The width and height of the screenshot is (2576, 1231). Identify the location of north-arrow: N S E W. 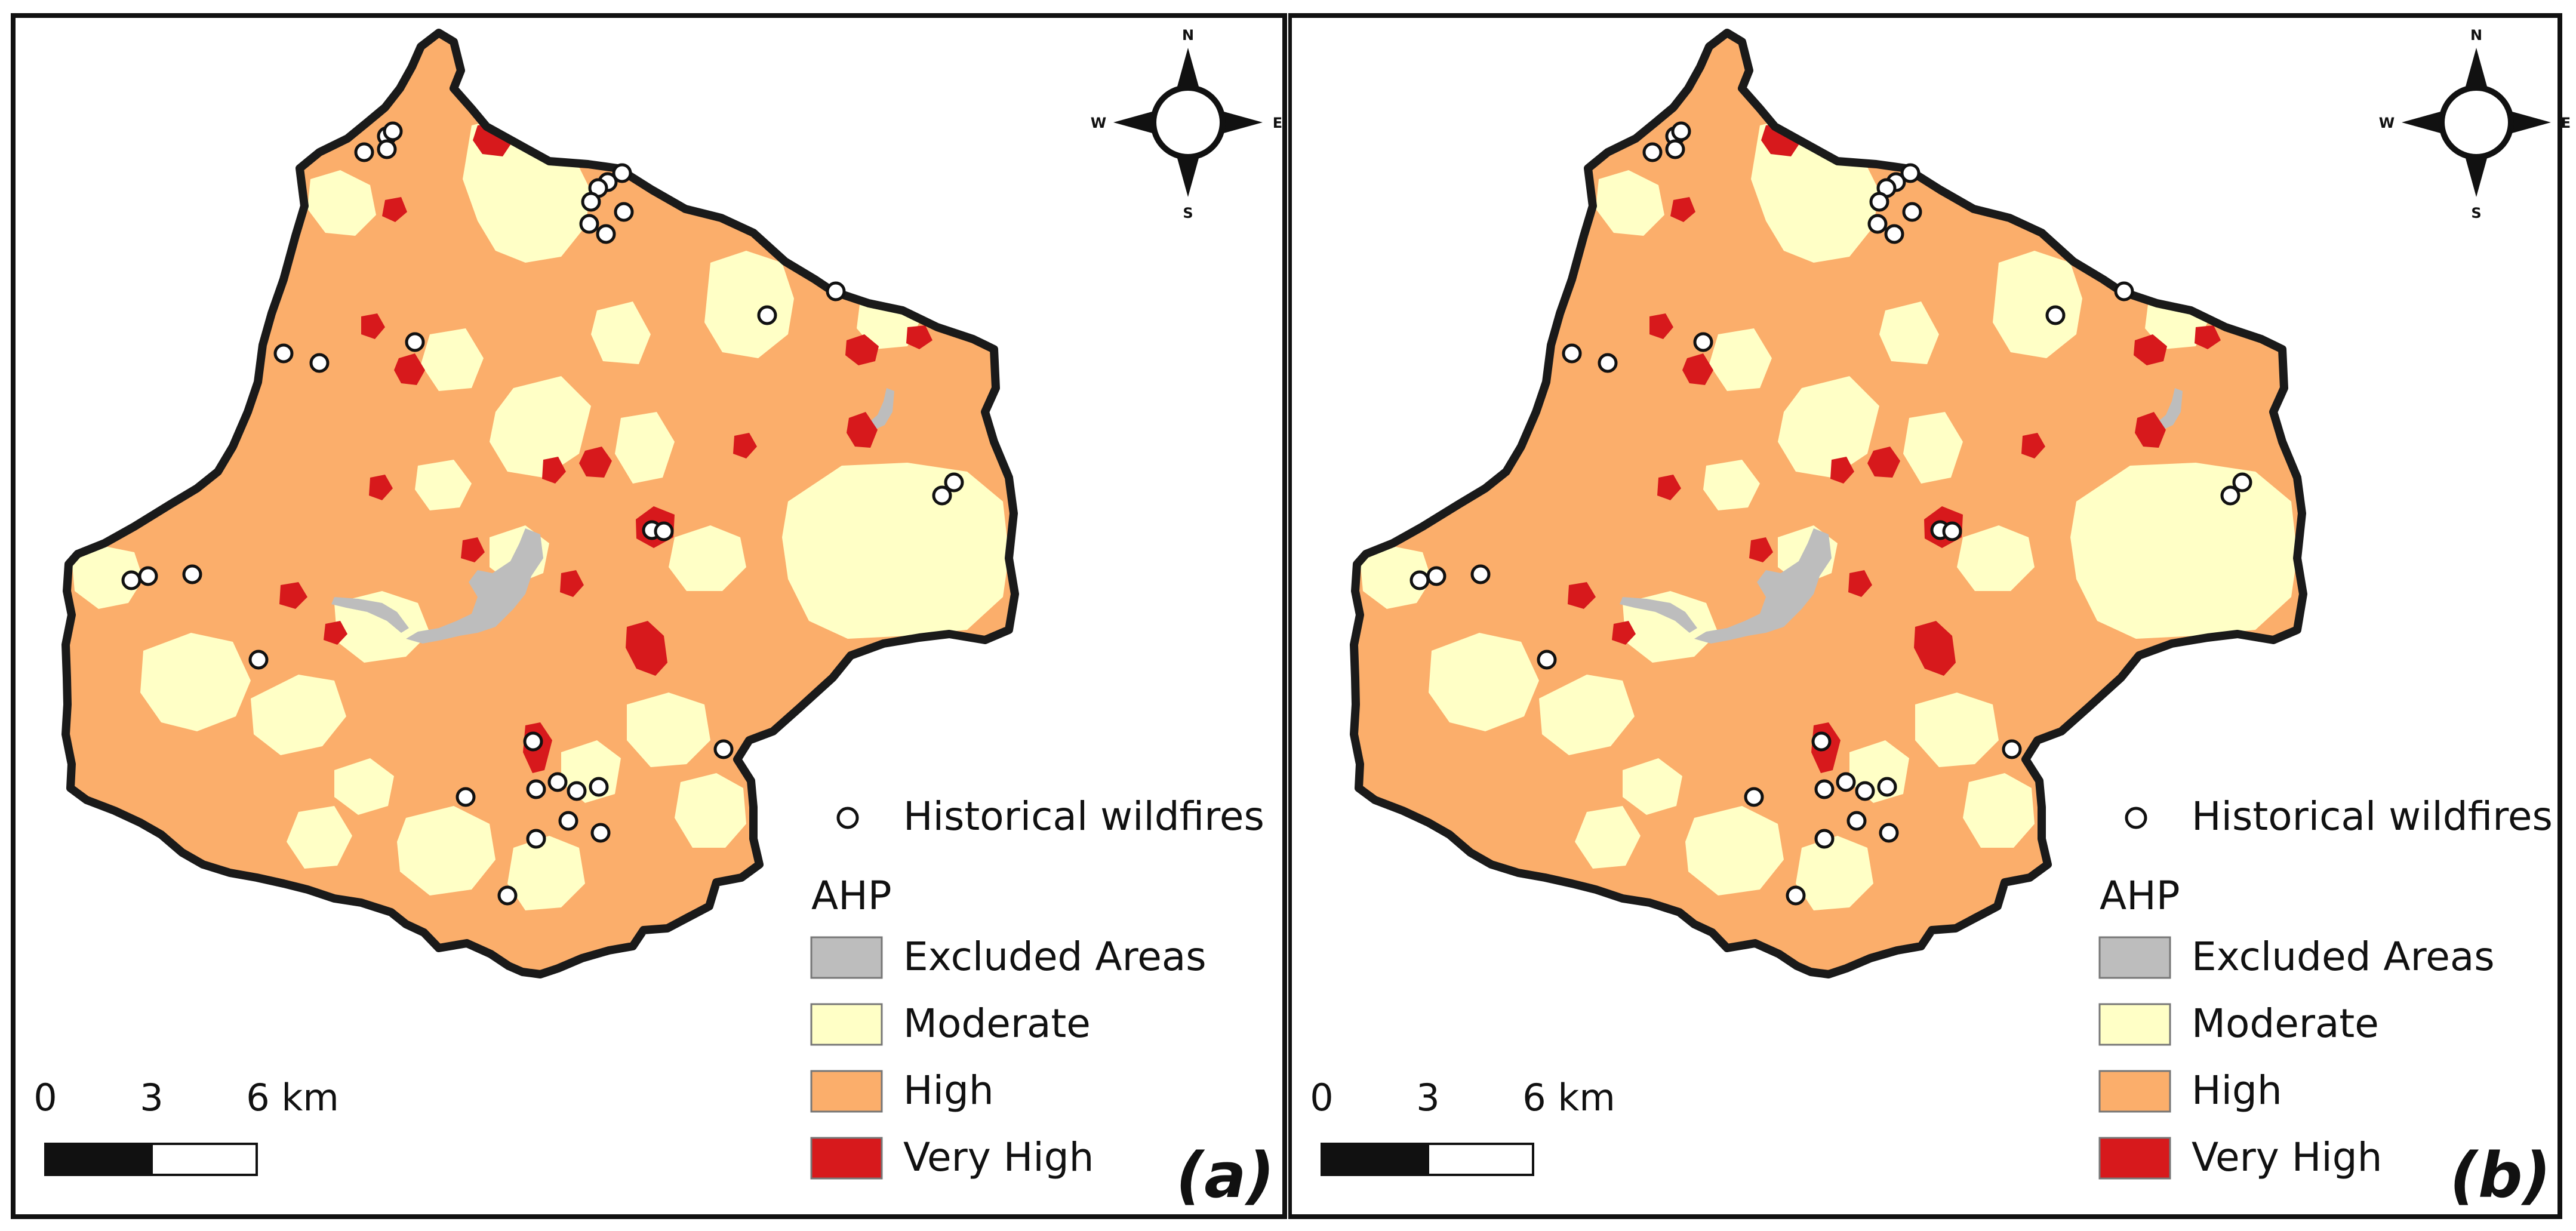
(1186, 124).